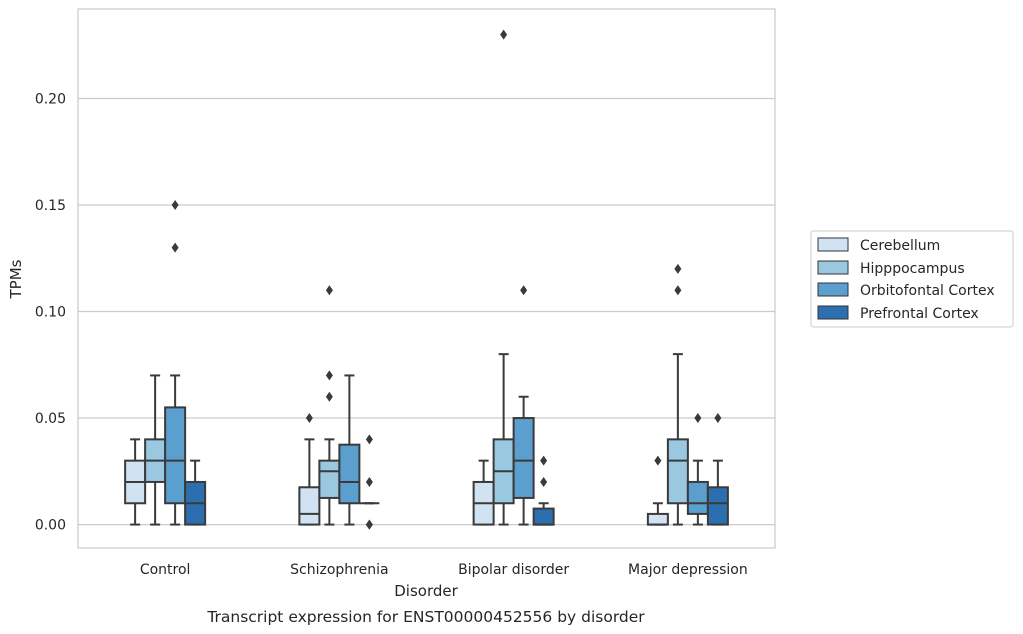 The height and width of the screenshot is (634, 1023). What do you see at coordinates (50, 526) in the screenshot?
I see `y-tick-label: 0.00` at bounding box center [50, 526].